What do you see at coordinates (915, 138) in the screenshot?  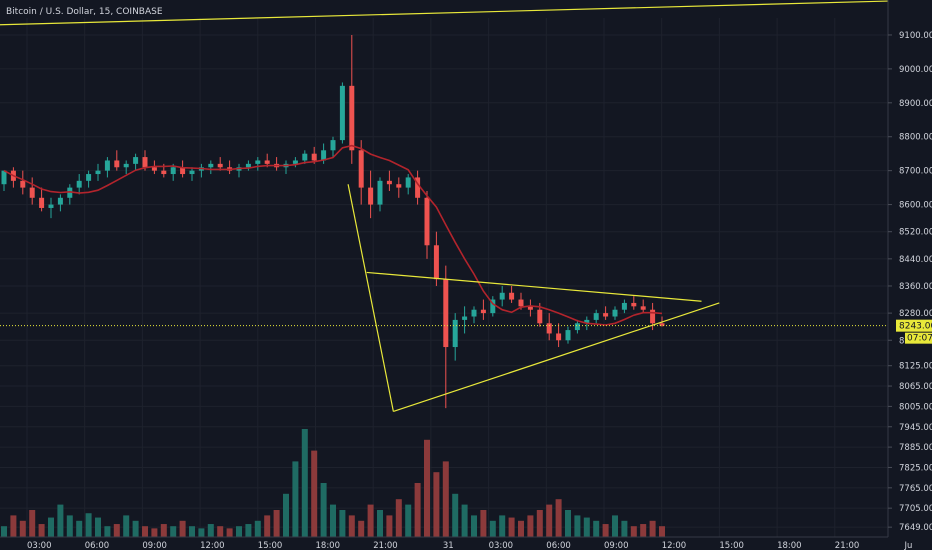 I see `price-tick-label: 8800.00` at bounding box center [915, 138].